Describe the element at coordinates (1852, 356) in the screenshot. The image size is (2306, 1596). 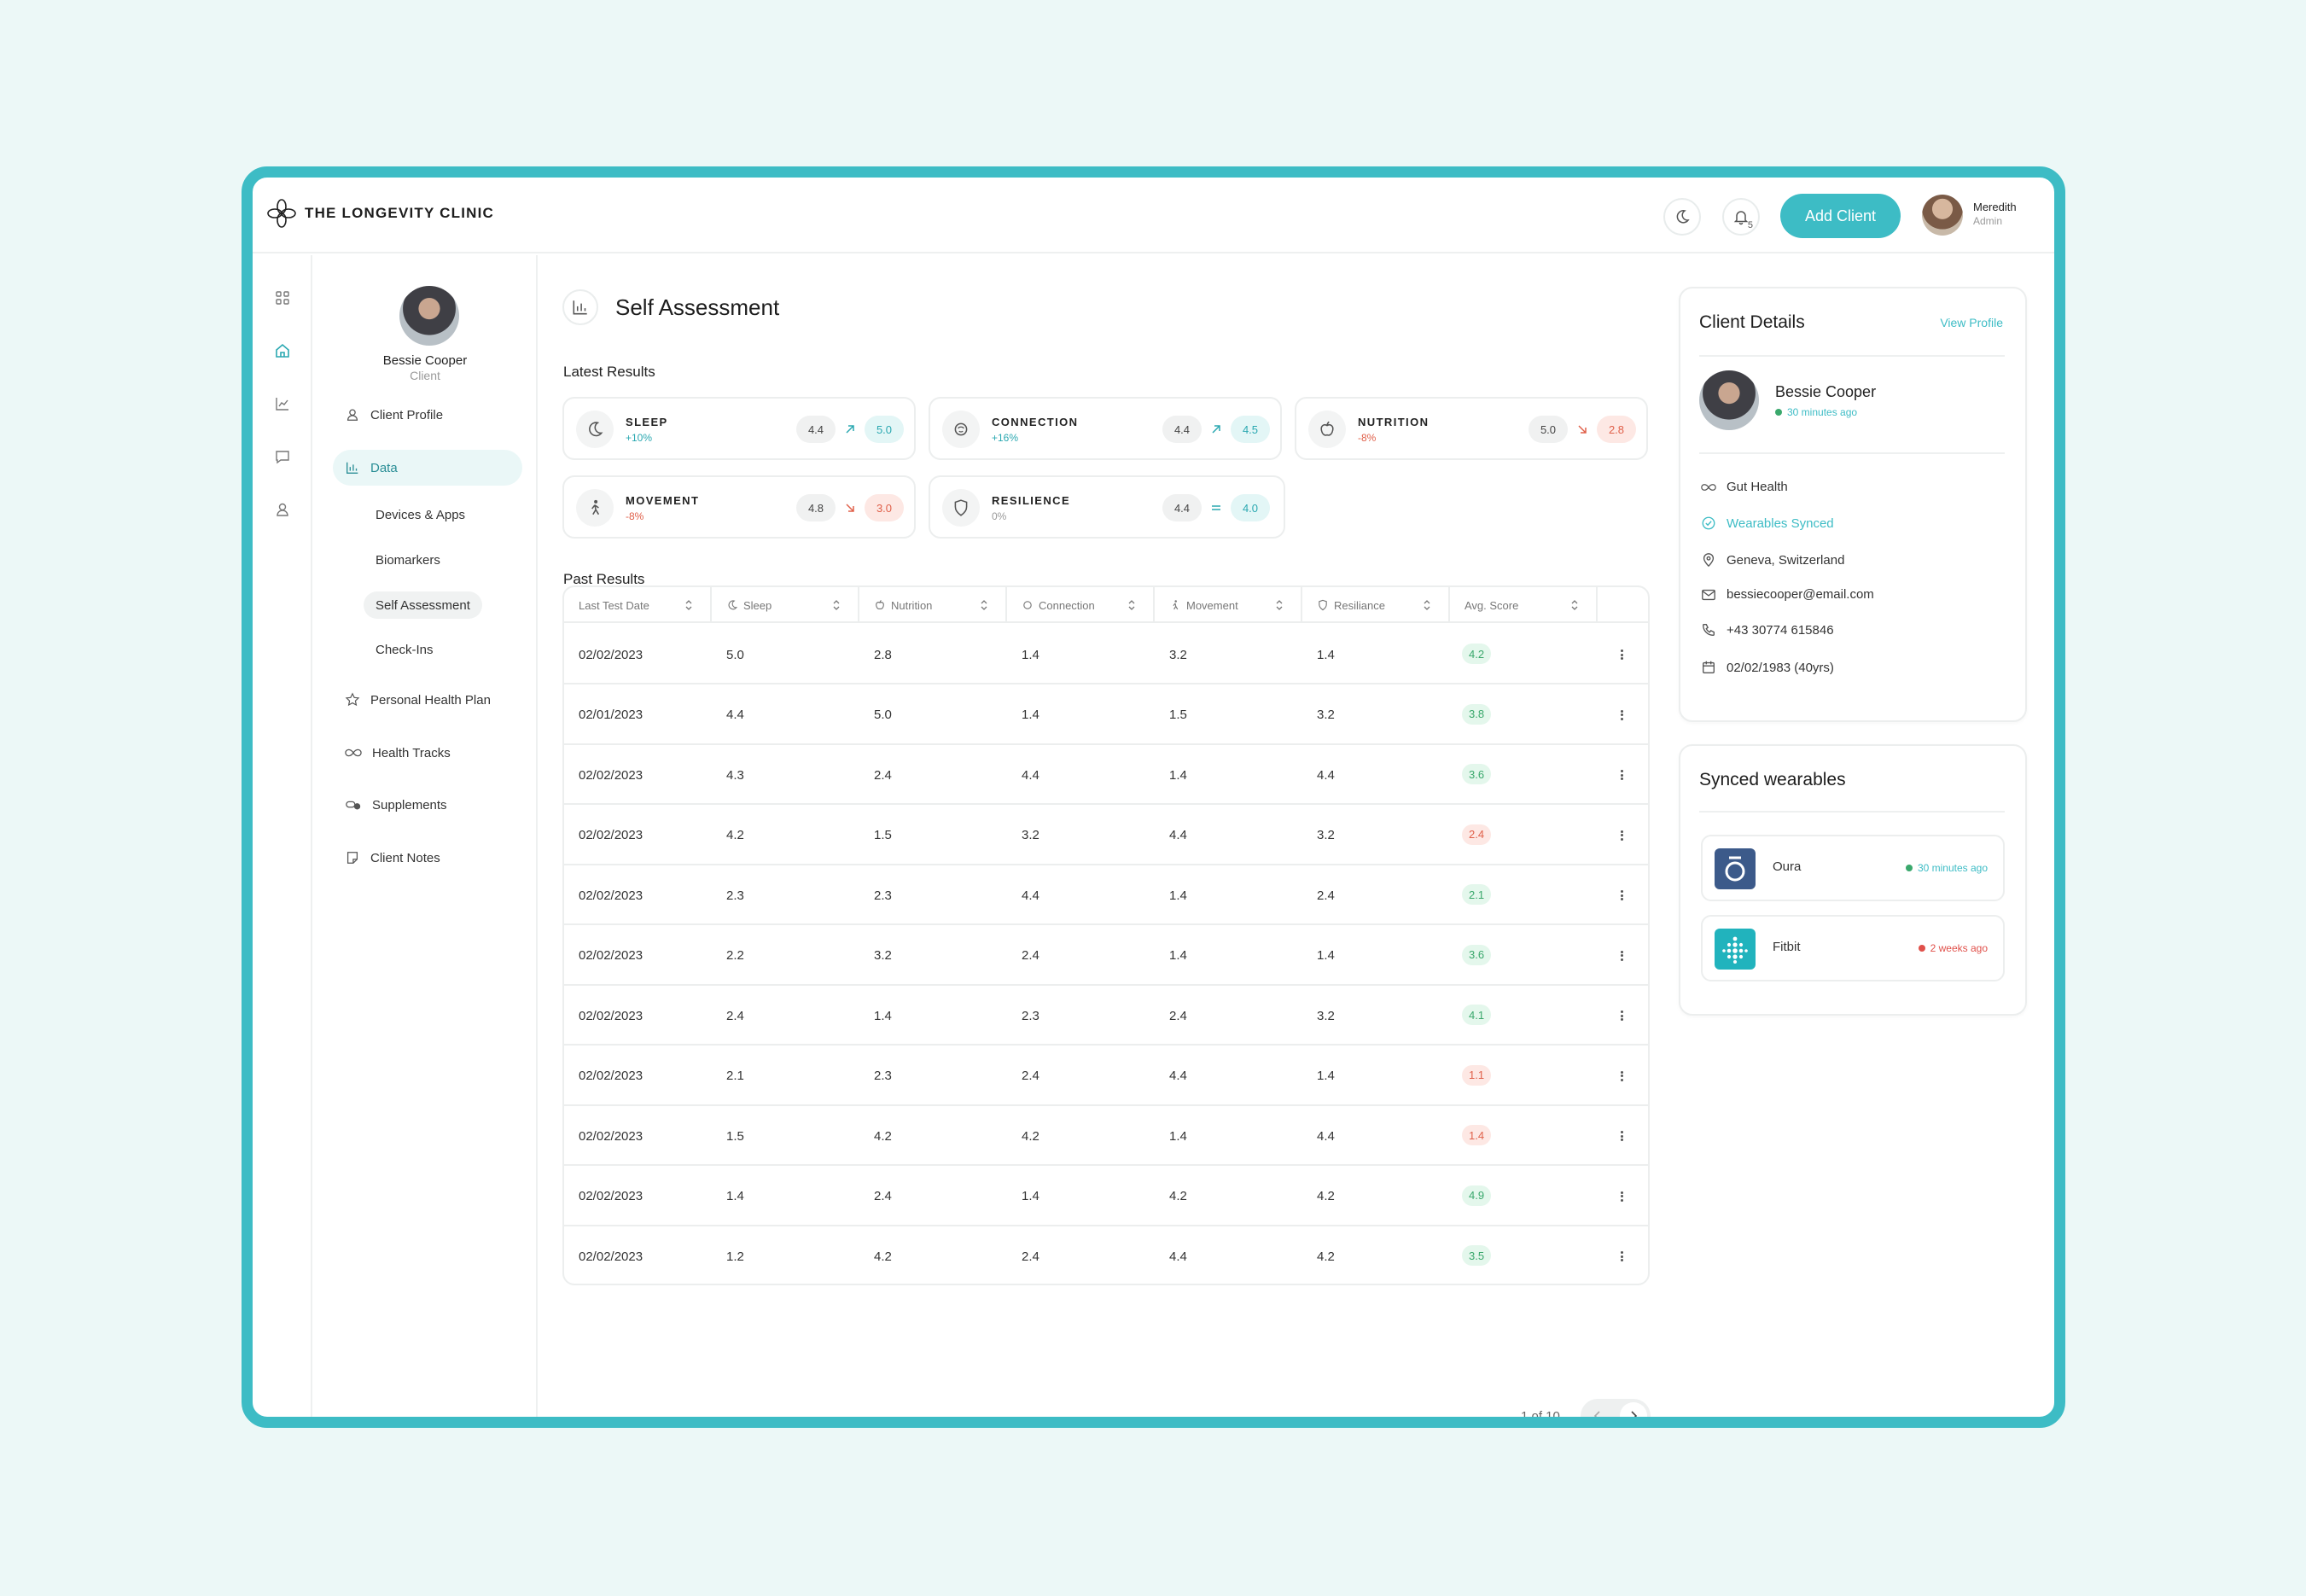
I see `divider` at that location.